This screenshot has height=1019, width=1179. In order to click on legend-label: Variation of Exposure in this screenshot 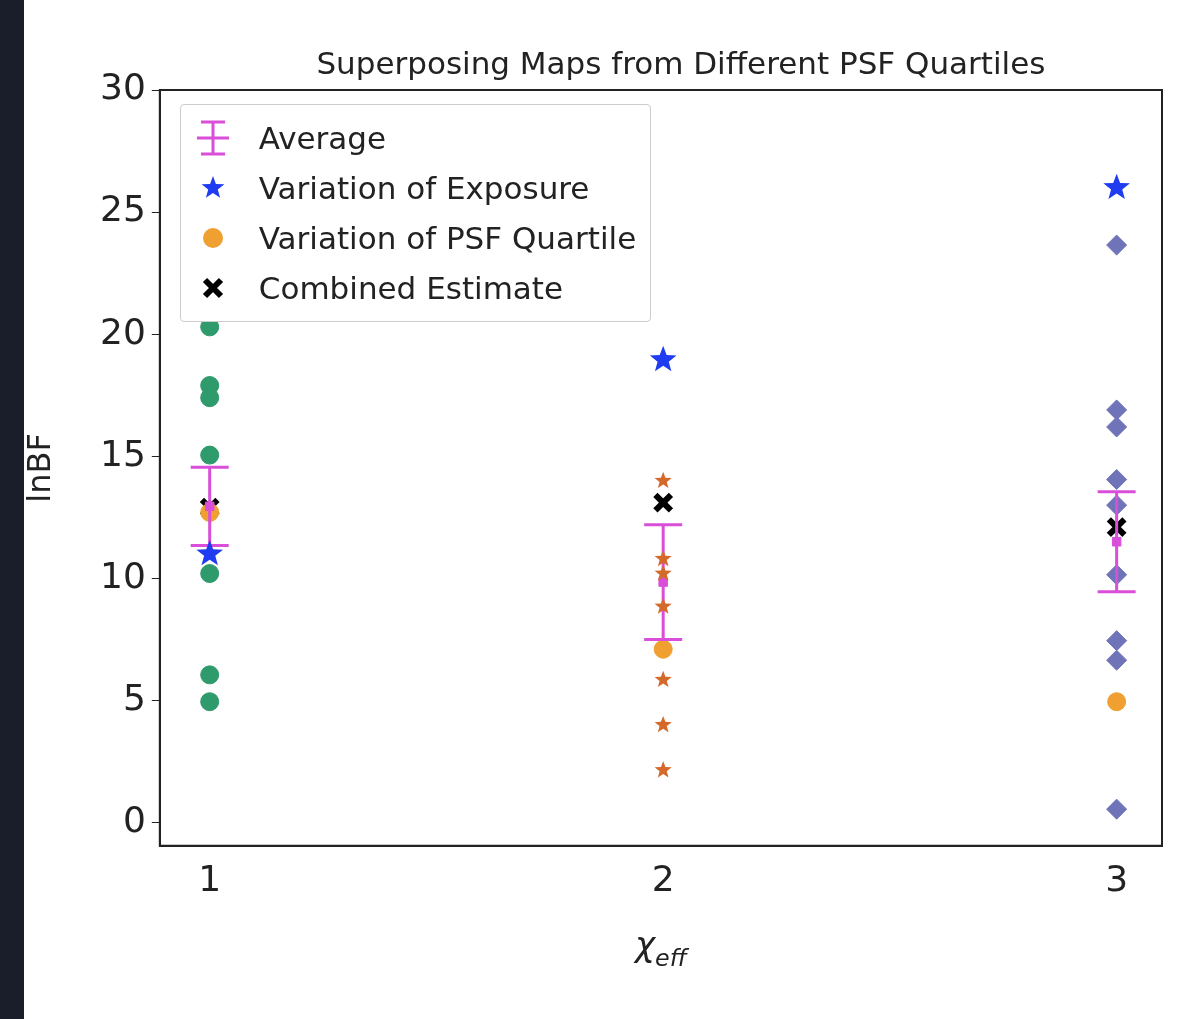, I will do `click(424, 188)`.